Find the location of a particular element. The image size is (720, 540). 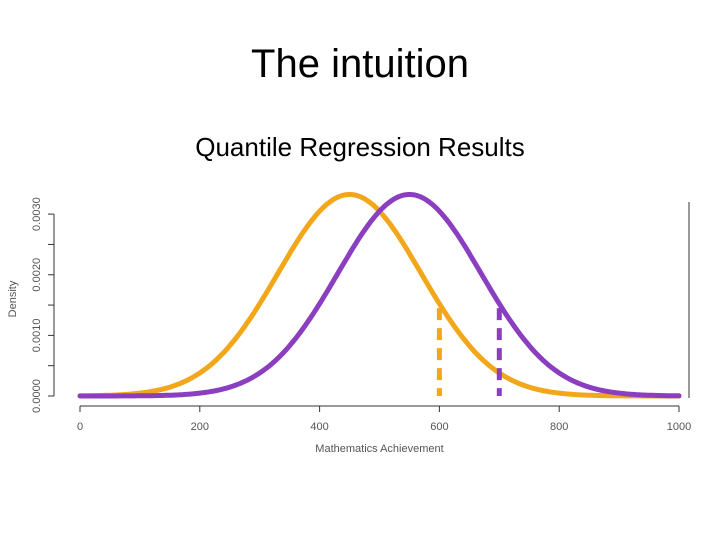

x-tick-label: 600 is located at coordinates (439, 427).